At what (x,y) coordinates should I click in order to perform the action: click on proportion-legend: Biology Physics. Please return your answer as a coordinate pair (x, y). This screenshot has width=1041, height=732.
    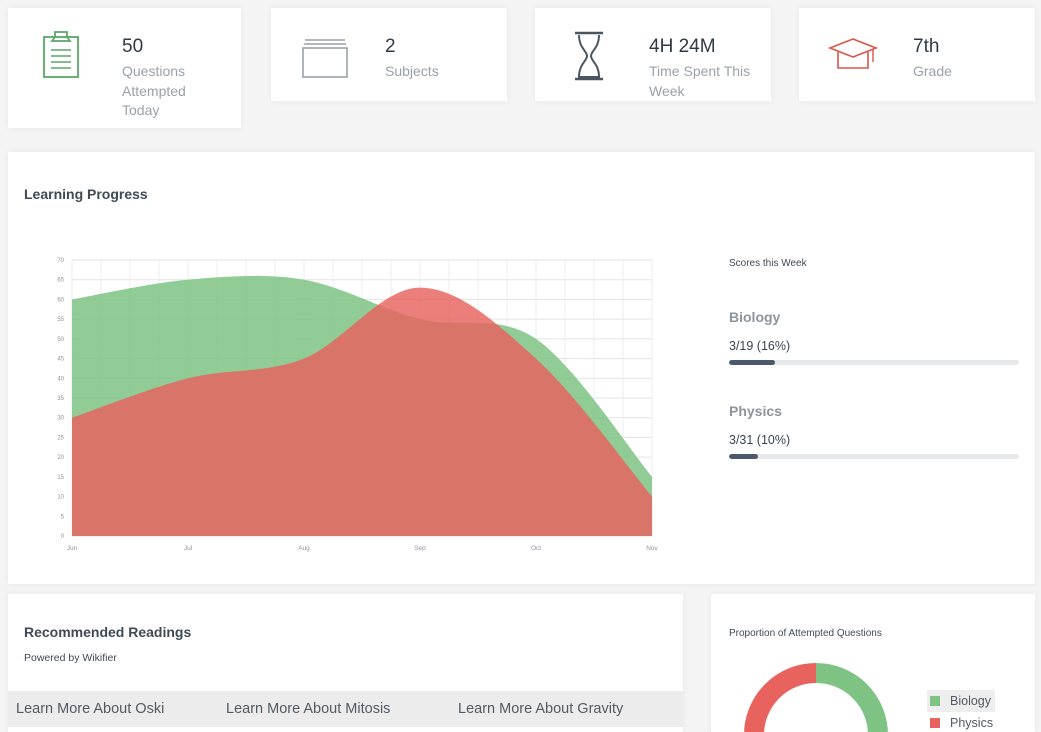
    Looking at the image, I should click on (961, 711).